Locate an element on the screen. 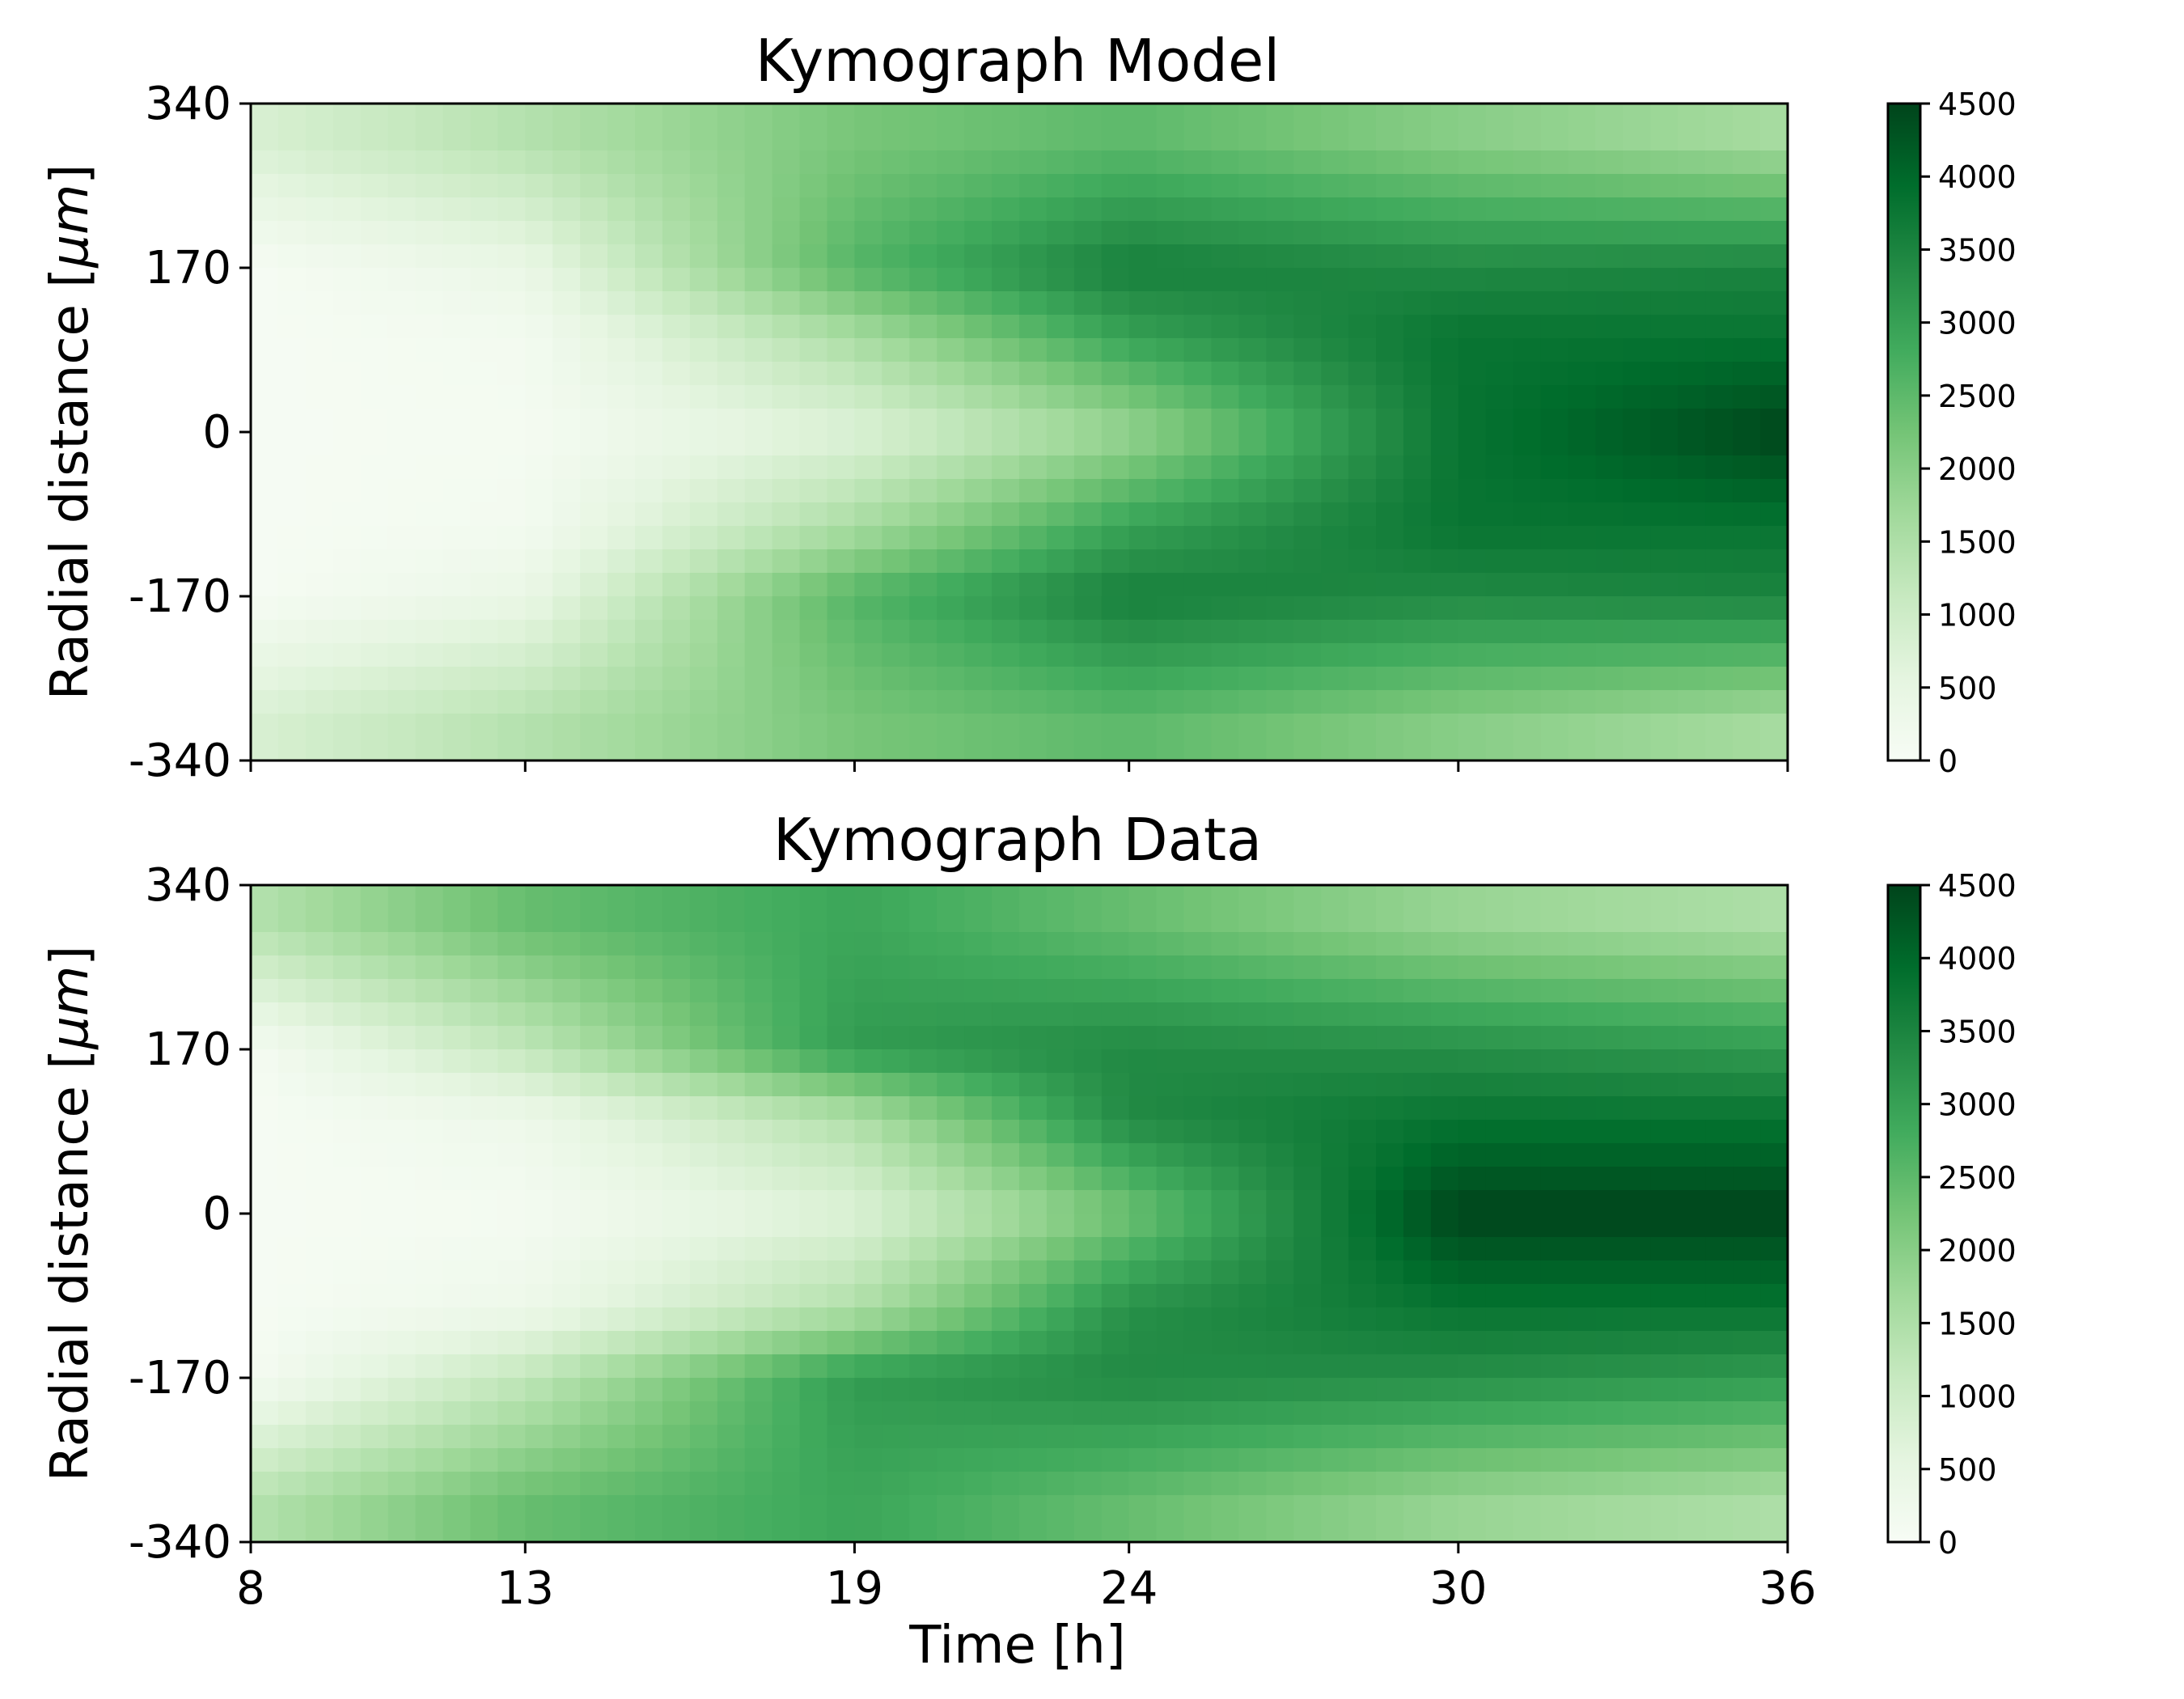 The width and height of the screenshot is (2184, 1699). y-tick-label: -340 is located at coordinates (180, 761).